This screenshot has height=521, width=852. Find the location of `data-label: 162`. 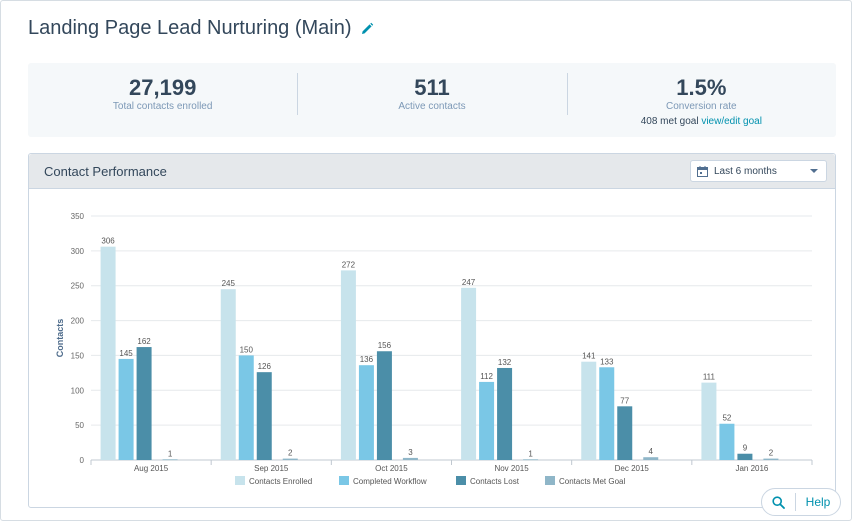

data-label: 162 is located at coordinates (144, 341).